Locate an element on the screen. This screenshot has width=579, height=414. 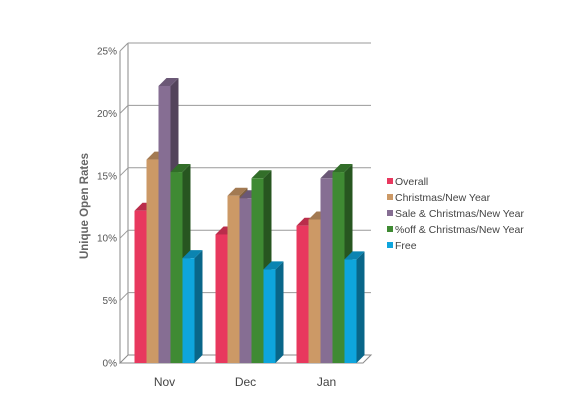
legend-label: Sale & Christmas/New Year is located at coordinates (459, 214).